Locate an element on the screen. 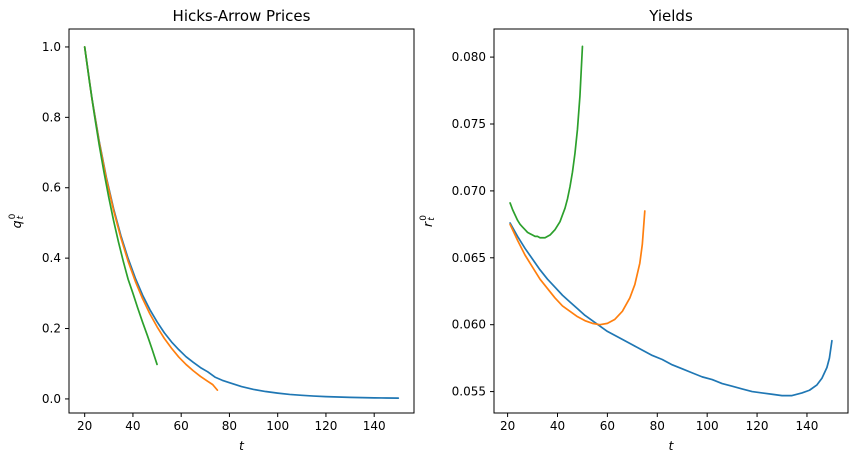 This screenshot has width=855, height=468. ylabel-base: r is located at coordinates (427, 224).